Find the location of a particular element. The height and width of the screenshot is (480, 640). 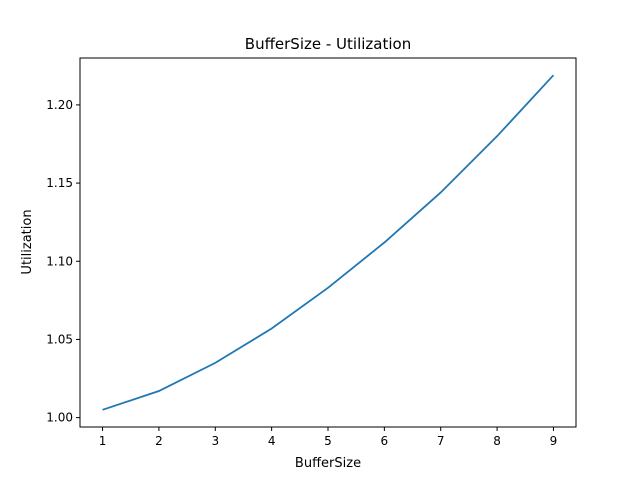

y-tick-label: 1.20 is located at coordinates (59, 105).